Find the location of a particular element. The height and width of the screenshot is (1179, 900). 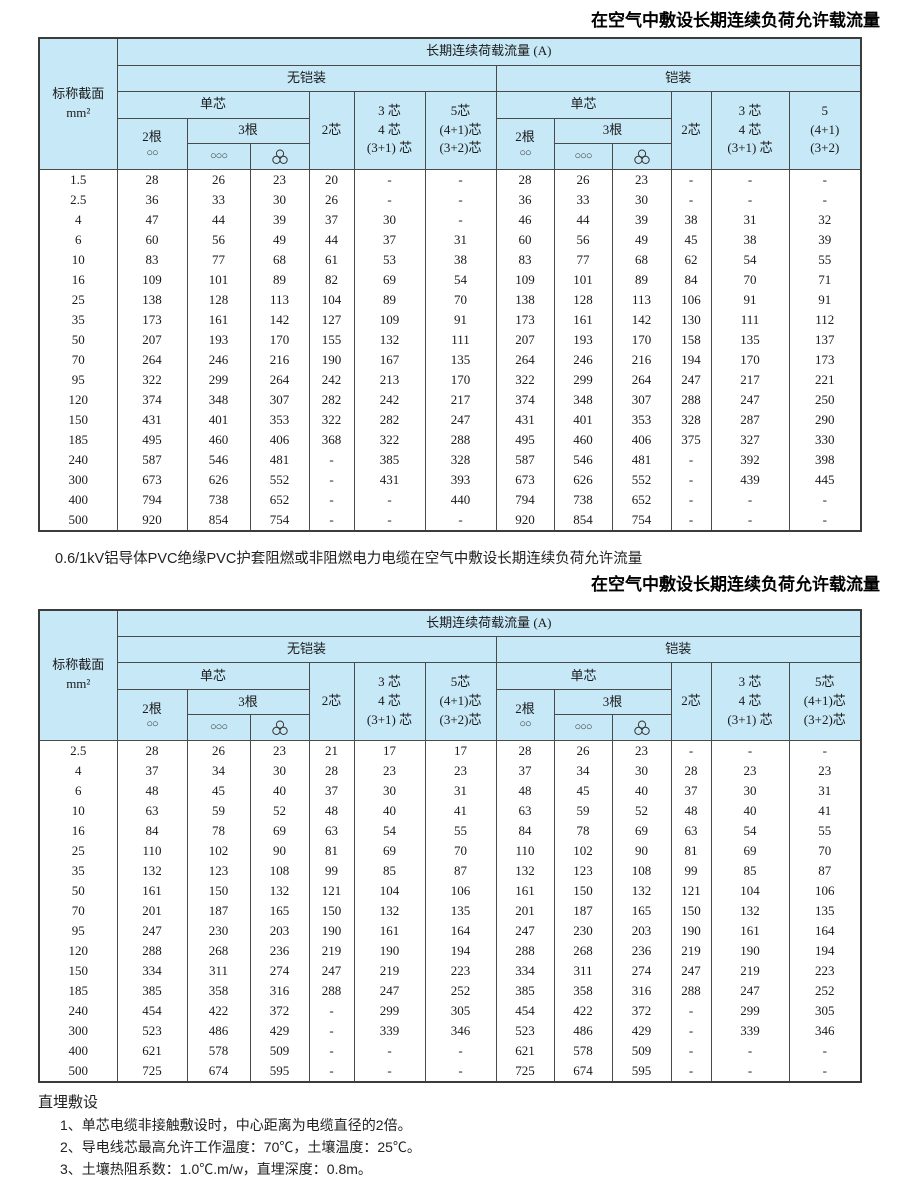

table-row: 95 322 299 264 242 213 170 322 299 264 247 217 221 is located at coordinates (450, 379).